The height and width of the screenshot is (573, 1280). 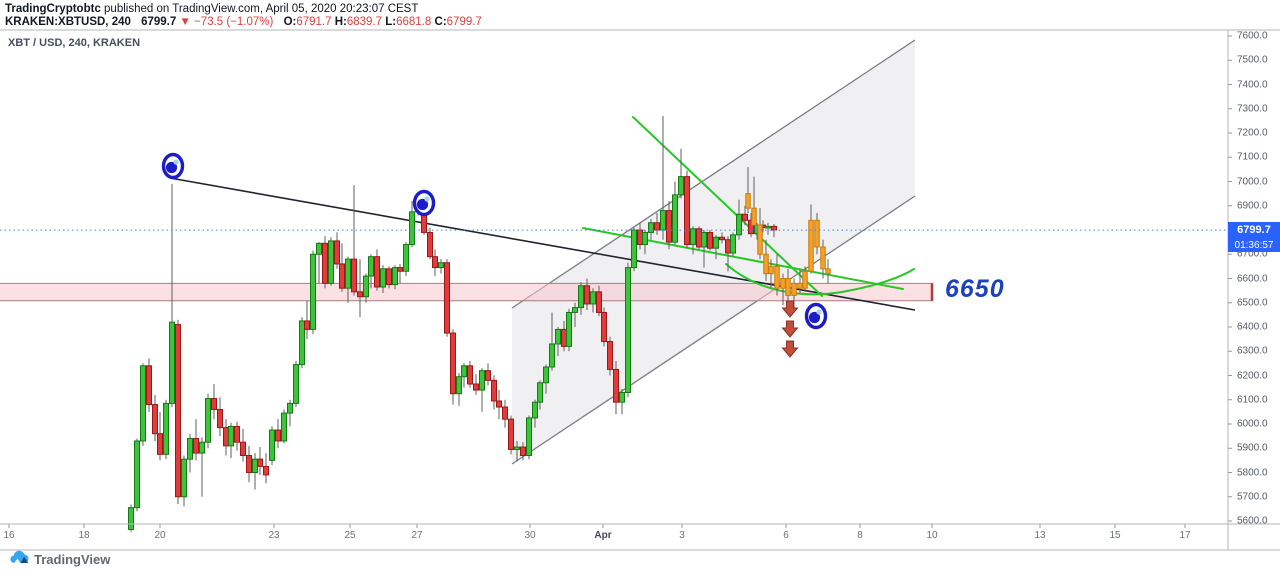 I want to click on price-tick-label: 7400.0, so click(x=1252, y=84).